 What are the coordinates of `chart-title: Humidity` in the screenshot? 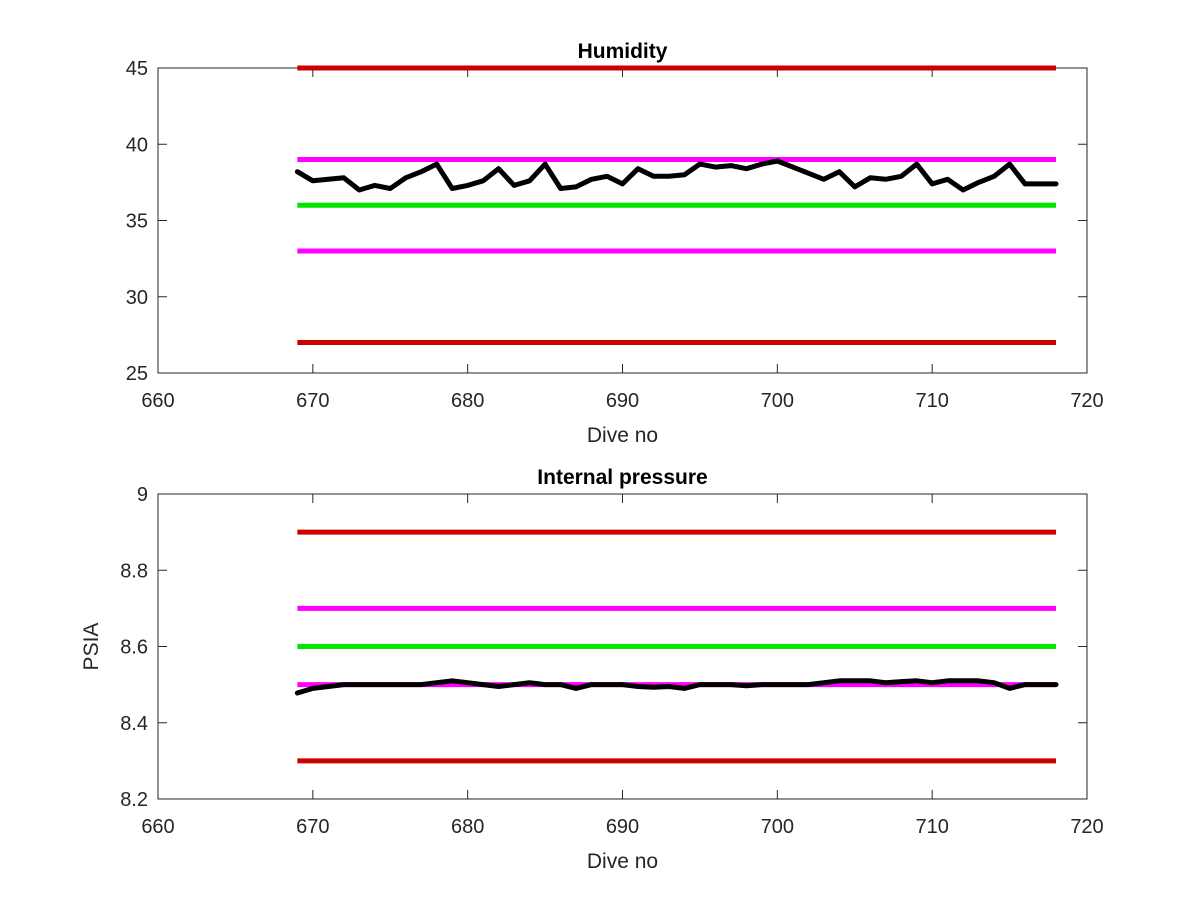 It's located at (623, 51).